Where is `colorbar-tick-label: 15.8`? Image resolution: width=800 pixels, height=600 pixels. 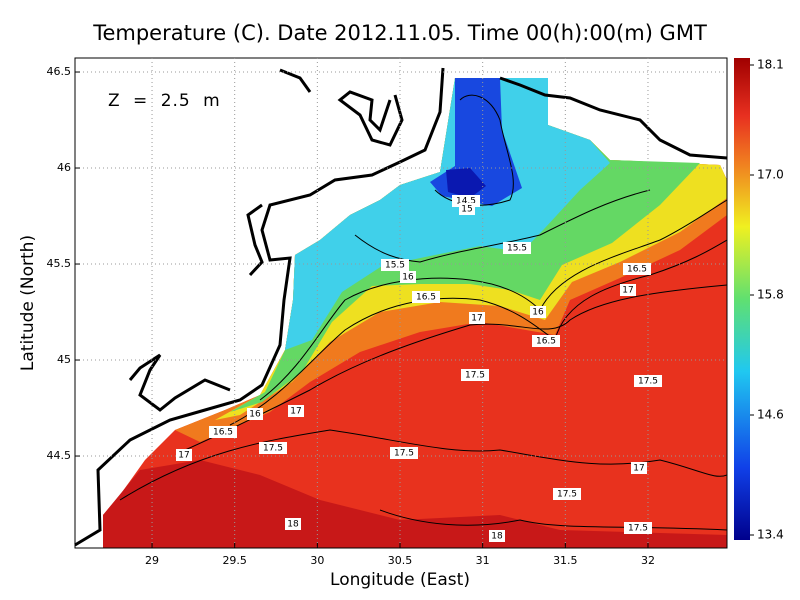
colorbar-tick-label: 15.8 is located at coordinates (770, 295).